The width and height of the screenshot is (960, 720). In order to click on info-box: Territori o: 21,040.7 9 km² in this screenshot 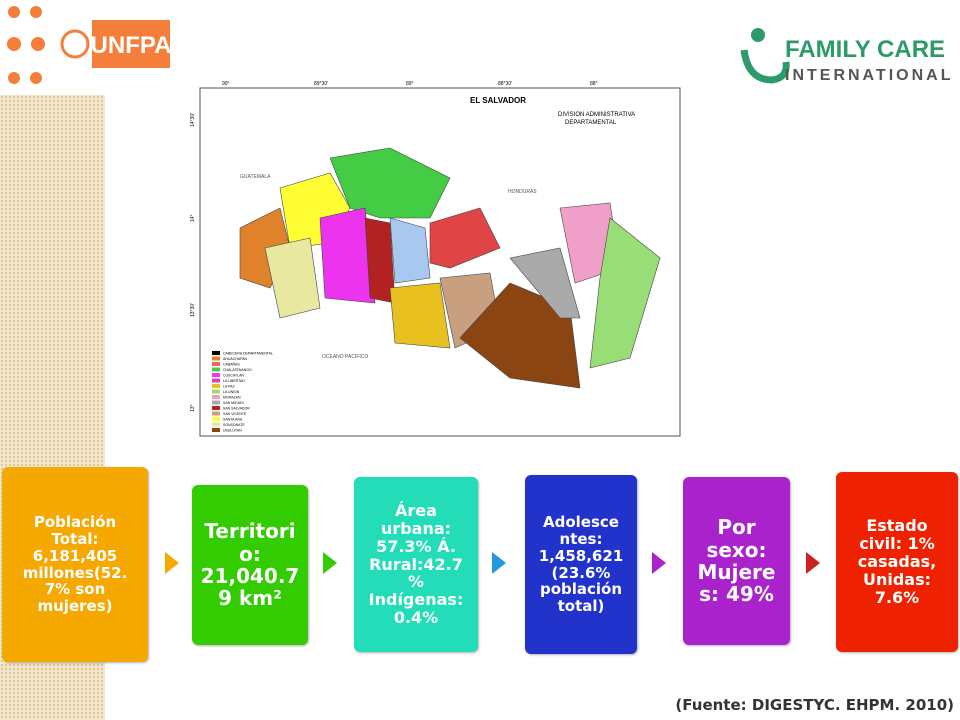, I will do `click(250, 565)`.